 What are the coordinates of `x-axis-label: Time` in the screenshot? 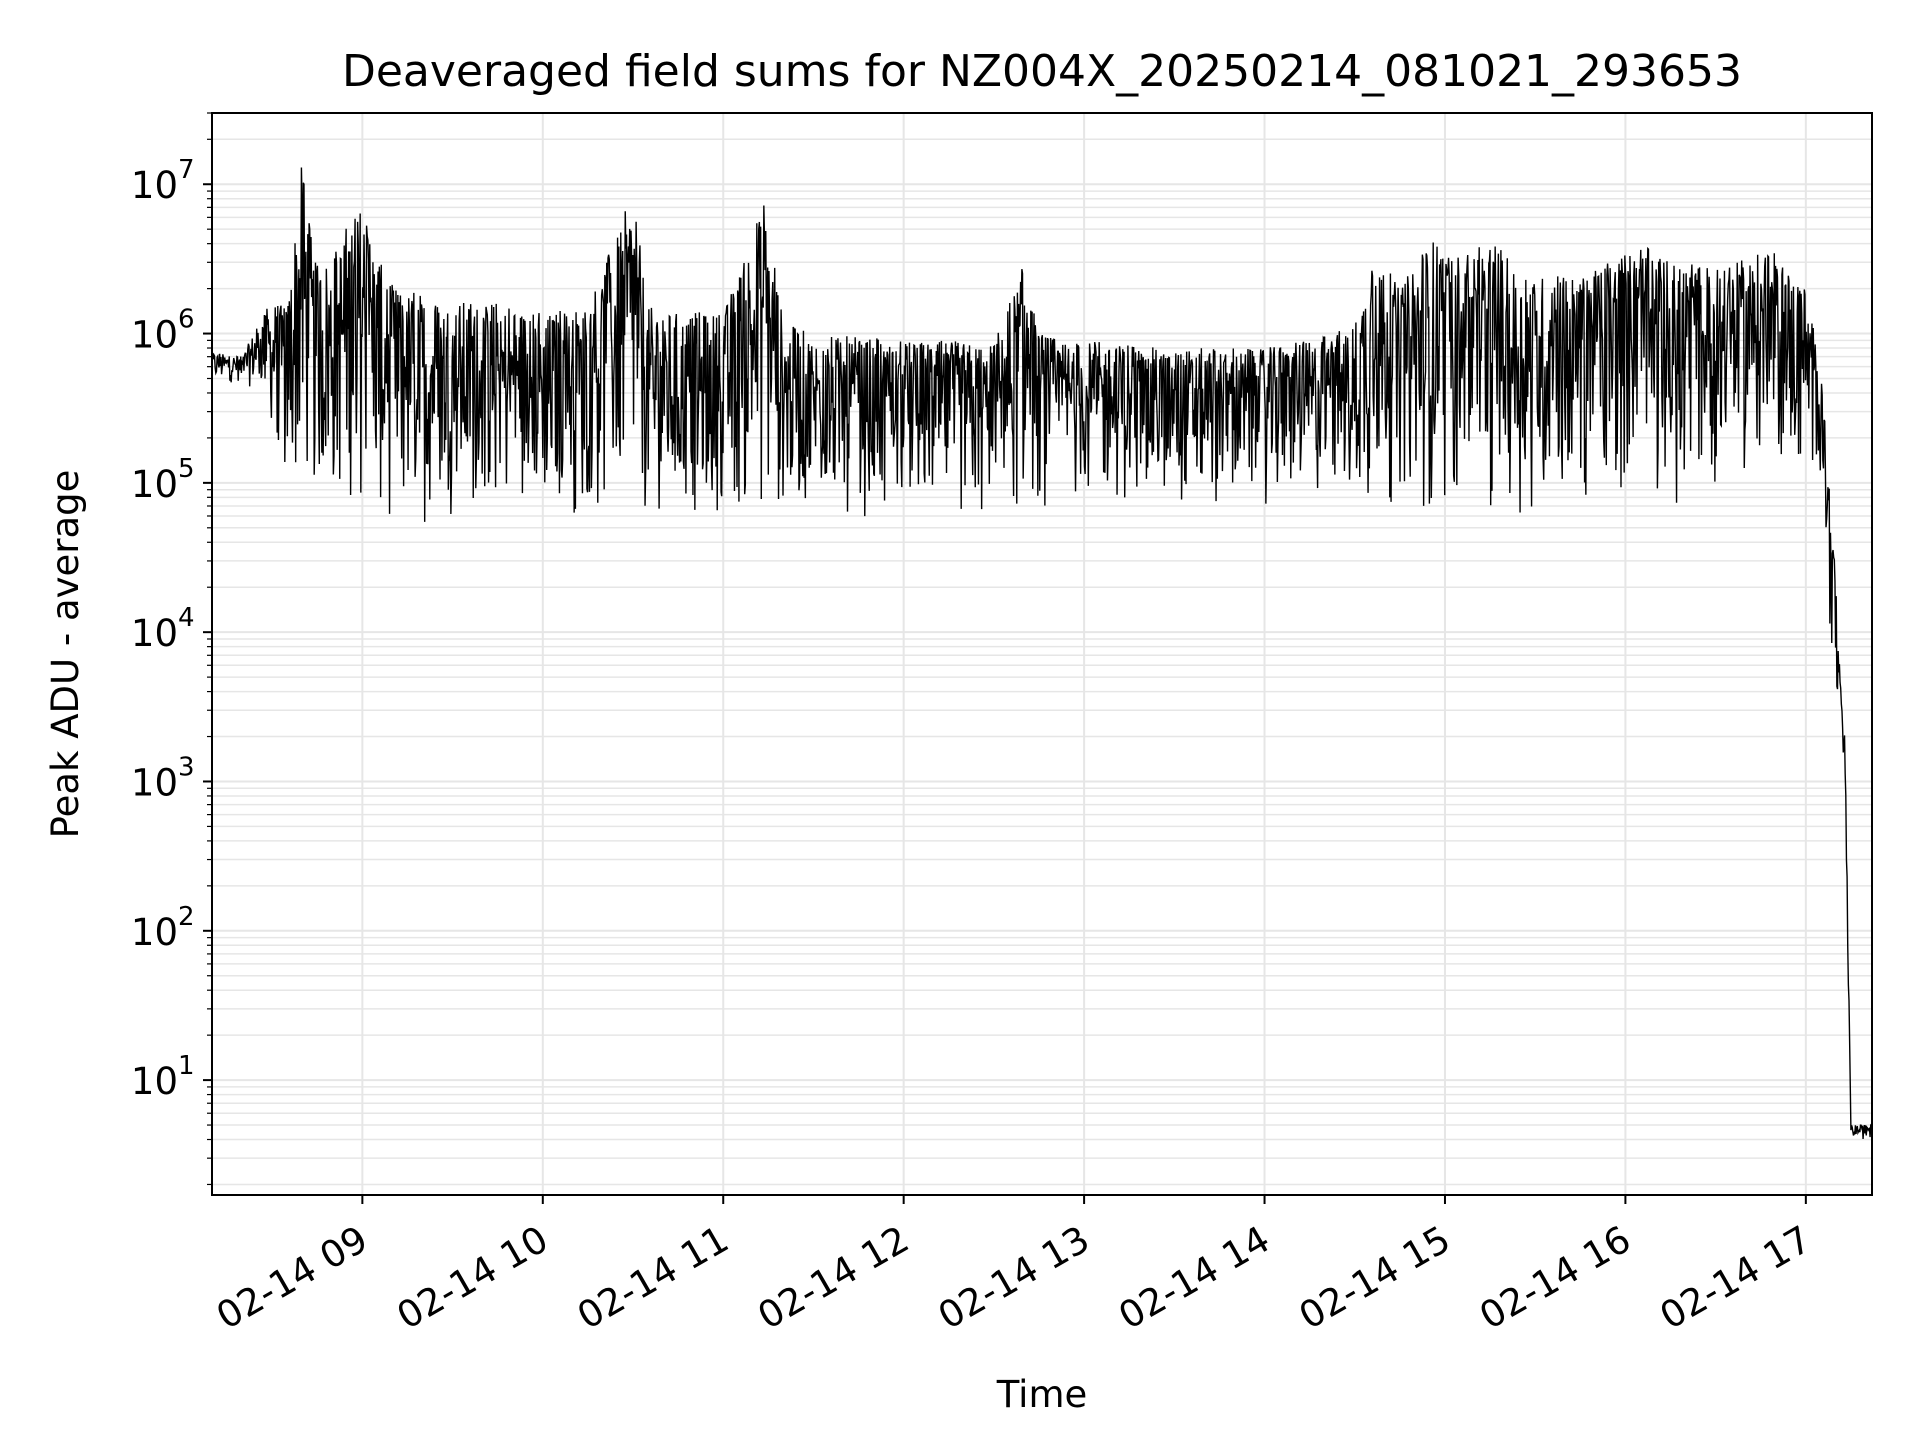 It's located at (1042, 1394).